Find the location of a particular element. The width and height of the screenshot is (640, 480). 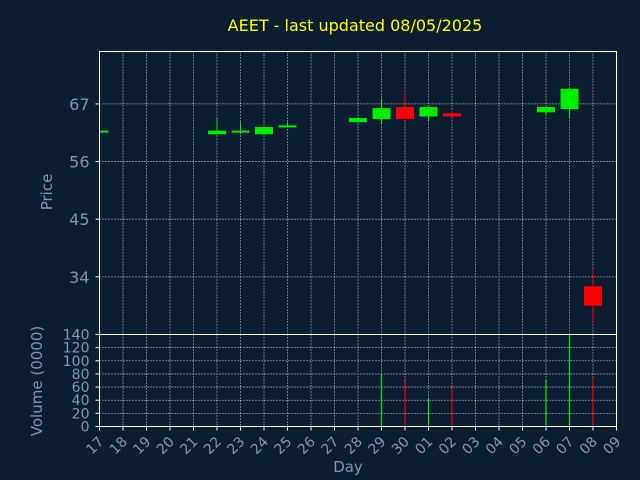

price-y-ticks: 34 45 56 67 is located at coordinates (84, 191).